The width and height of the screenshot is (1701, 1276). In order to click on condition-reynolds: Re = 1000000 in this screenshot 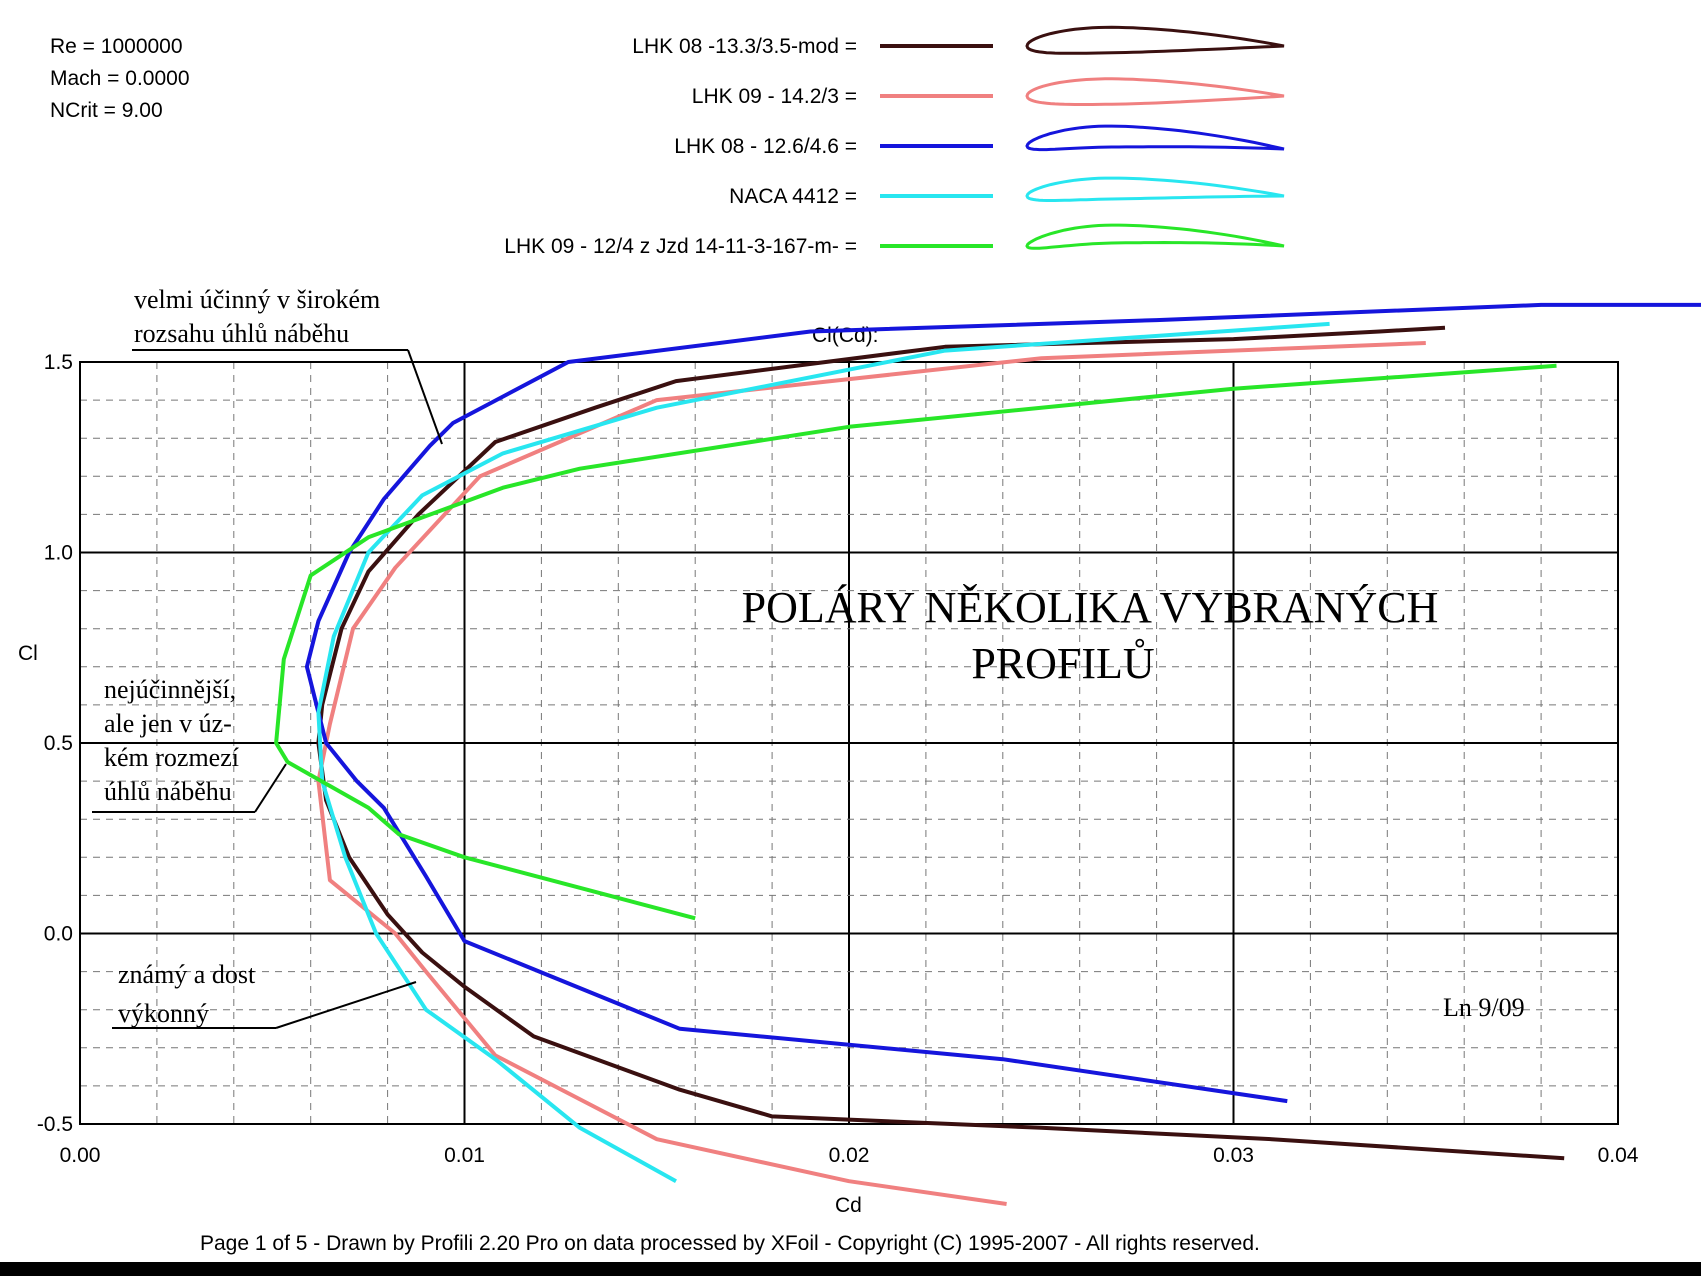, I will do `click(116, 46)`.